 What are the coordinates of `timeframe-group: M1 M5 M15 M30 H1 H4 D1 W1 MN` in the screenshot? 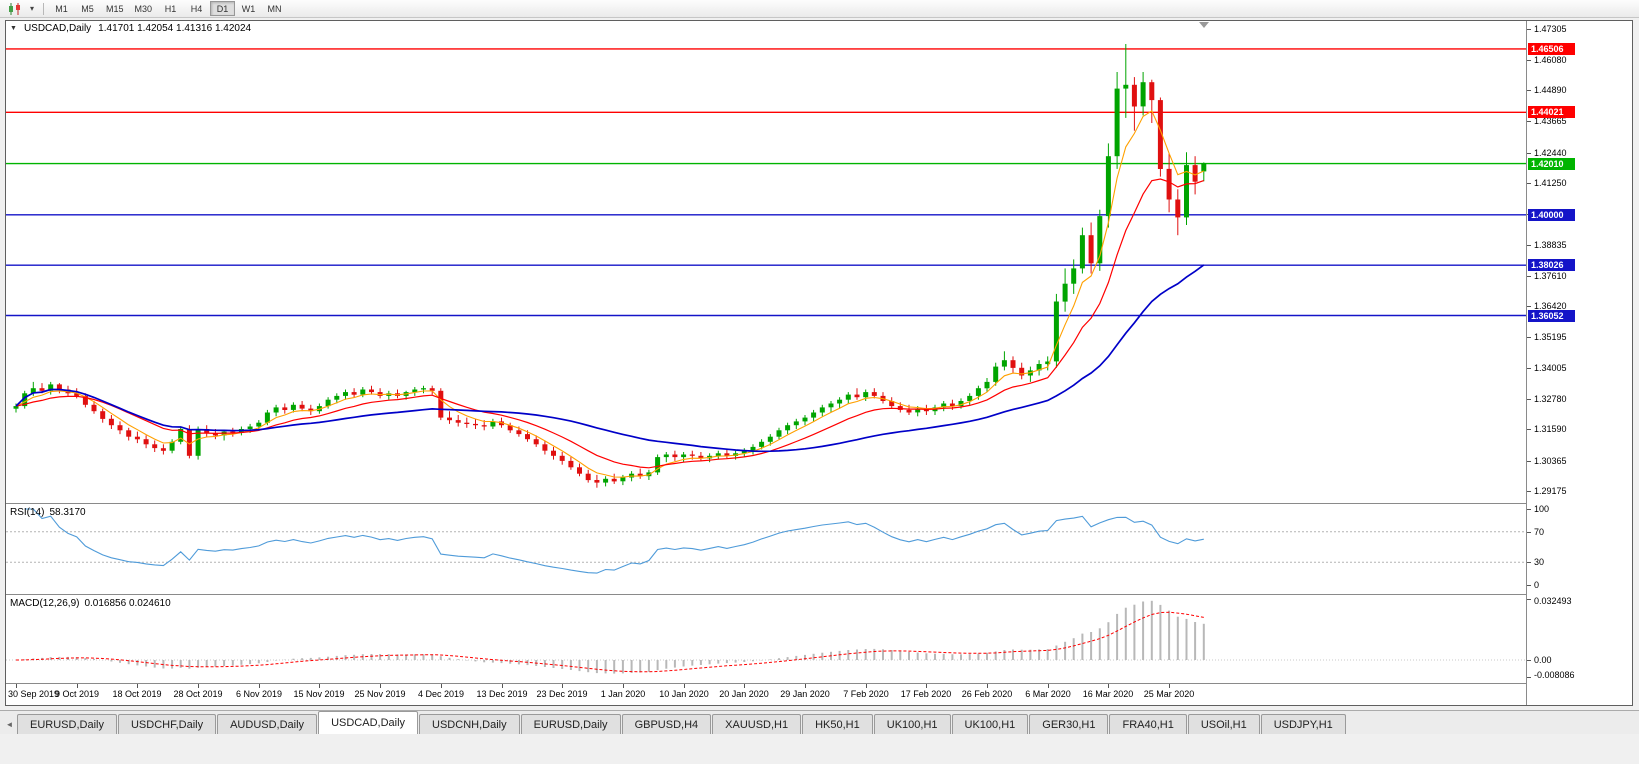 It's located at (168, 8).